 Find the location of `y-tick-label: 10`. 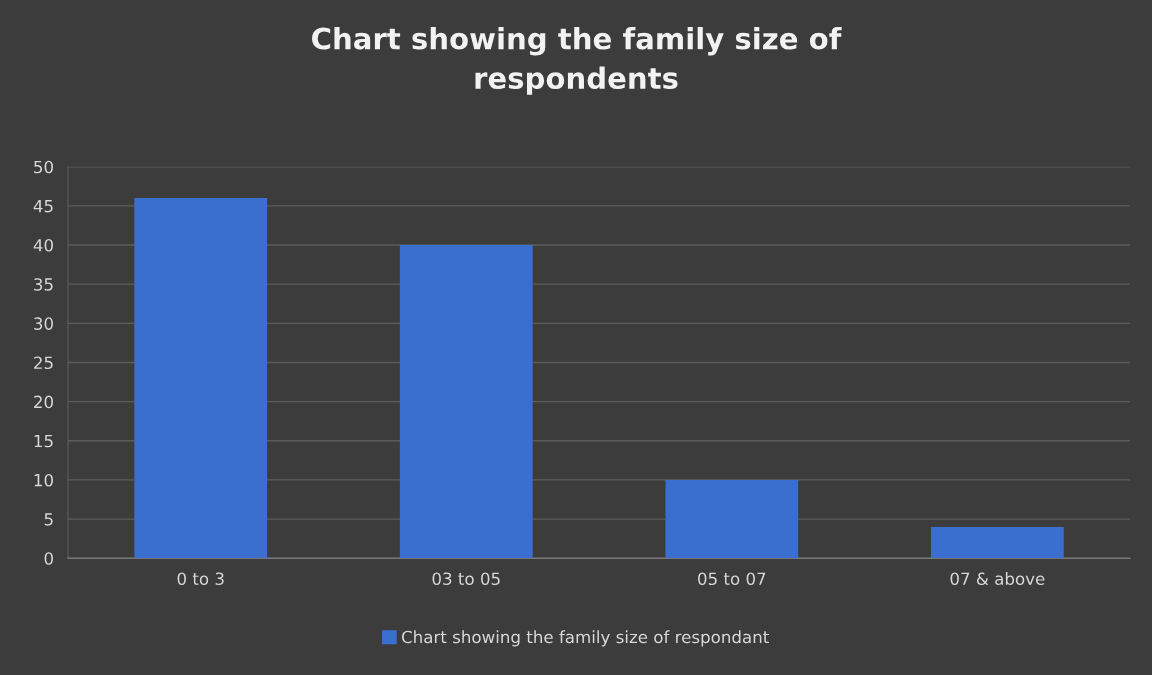

y-tick-label: 10 is located at coordinates (43, 480).